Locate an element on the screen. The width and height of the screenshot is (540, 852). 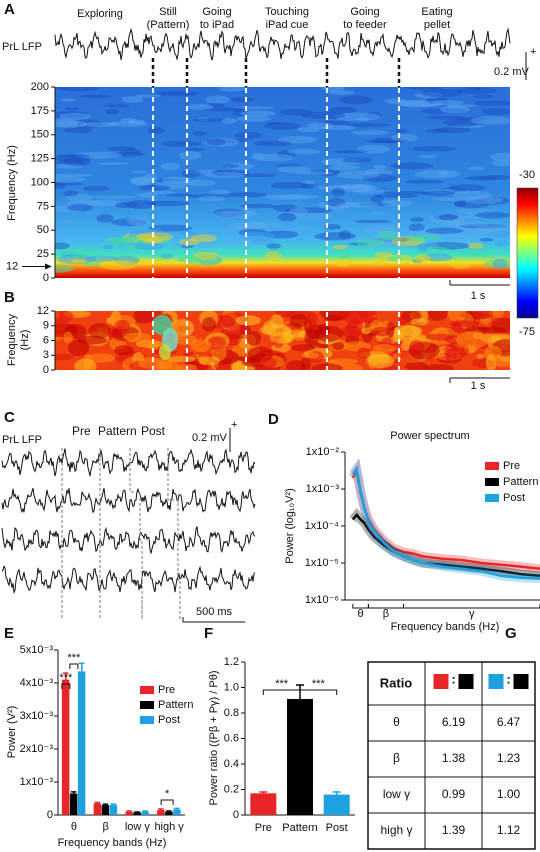
table-row-label: high γ is located at coordinates (396, 830).